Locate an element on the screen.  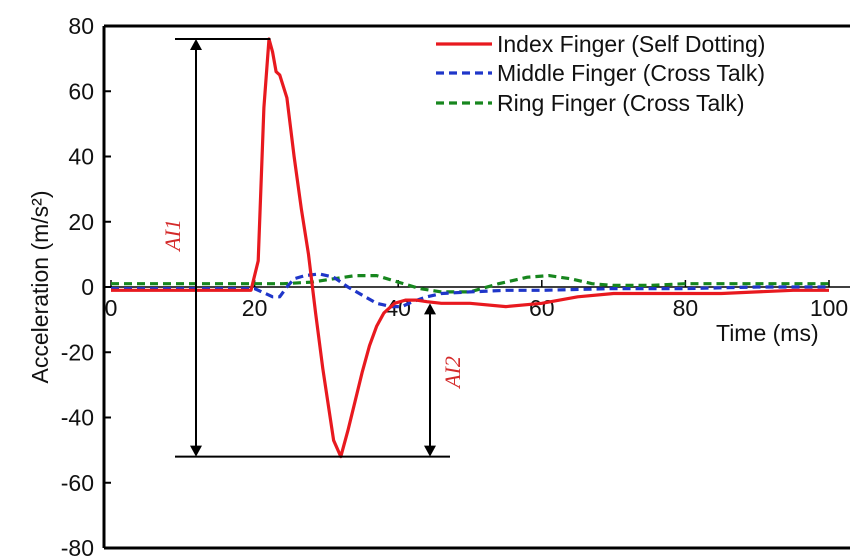
x-tick-label: 60 is located at coordinates (542, 308).